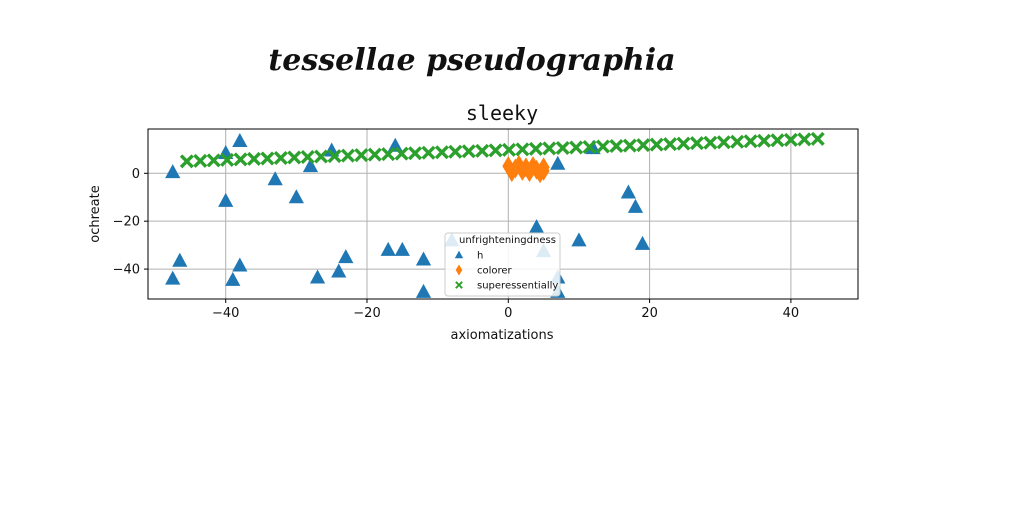 This screenshot has height=512, width=1024. Describe the element at coordinates (225, 313) in the screenshot. I see `x-tick-label: −40` at that location.